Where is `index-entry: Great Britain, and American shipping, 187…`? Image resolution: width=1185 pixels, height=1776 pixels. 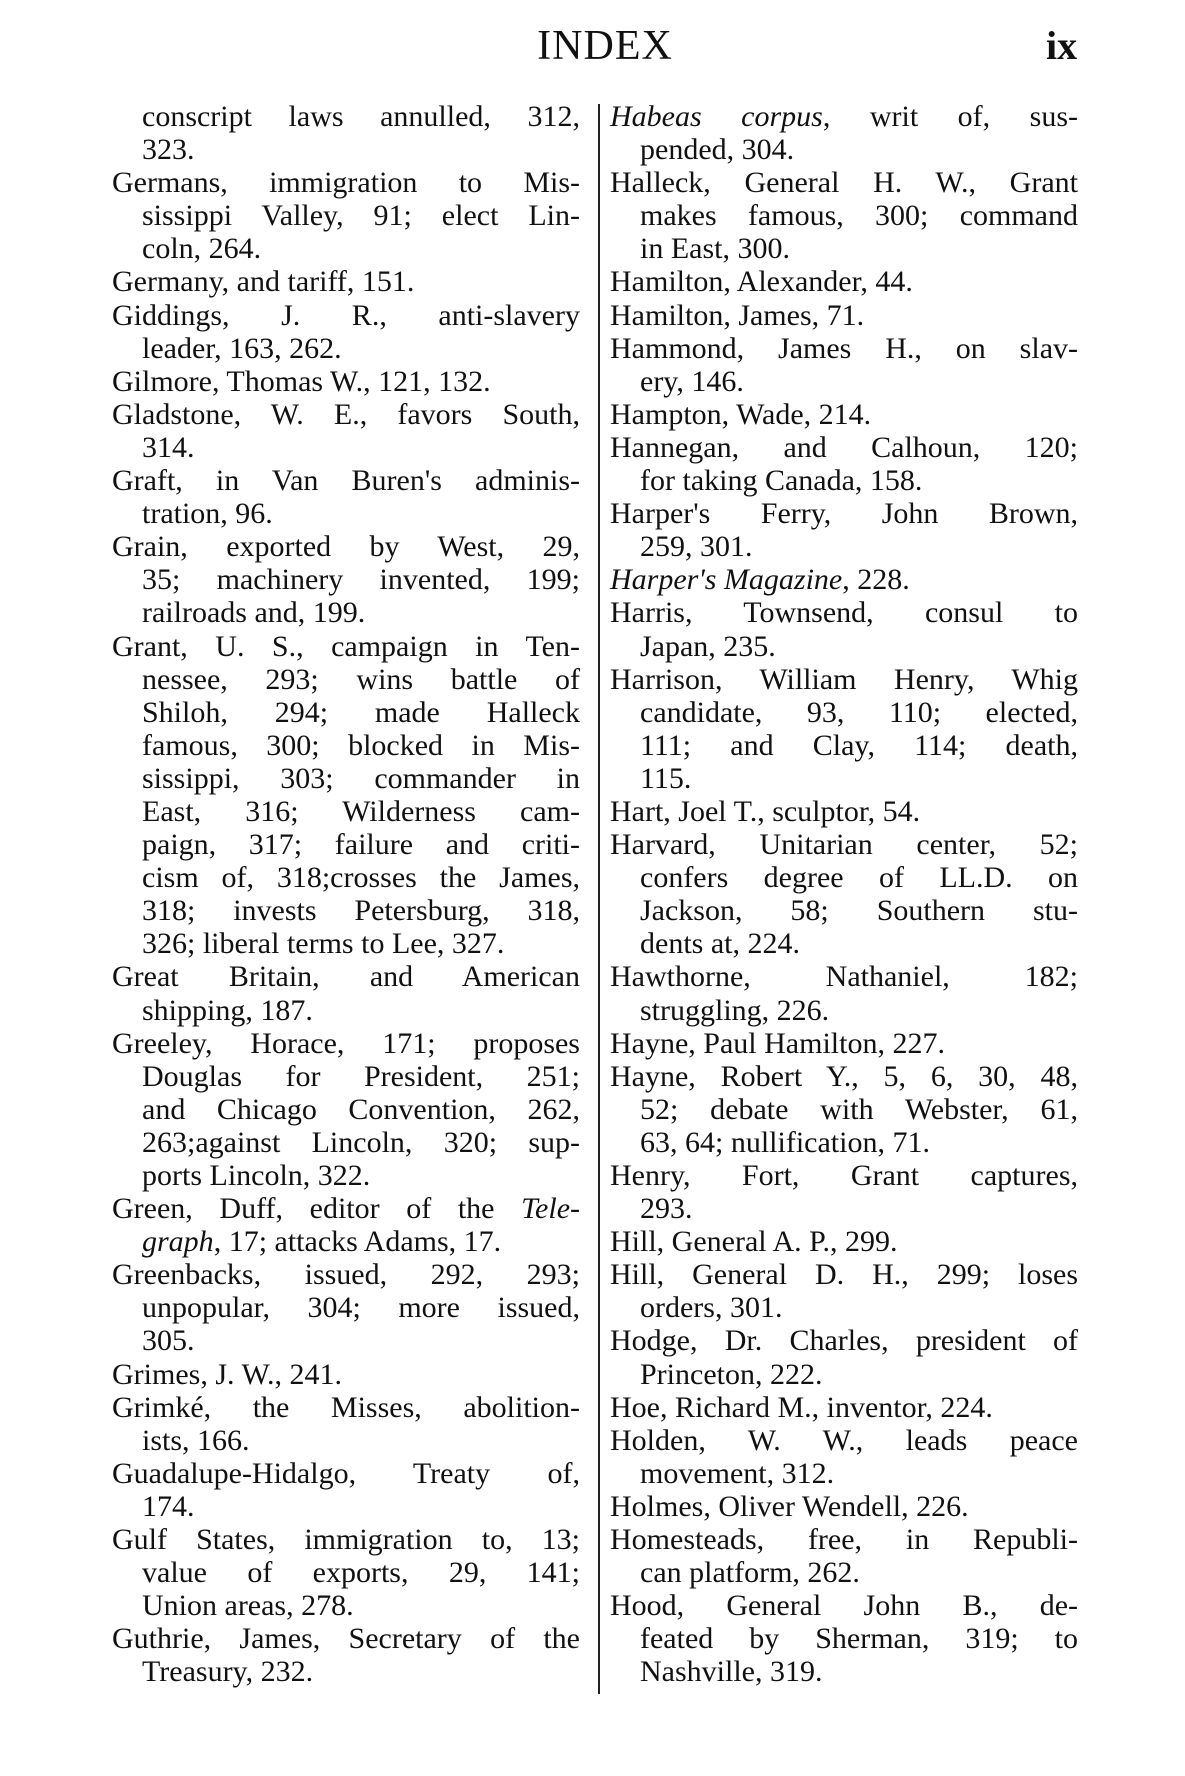 index-entry: Great Britain, and American shipping, 187… is located at coordinates (346, 993).